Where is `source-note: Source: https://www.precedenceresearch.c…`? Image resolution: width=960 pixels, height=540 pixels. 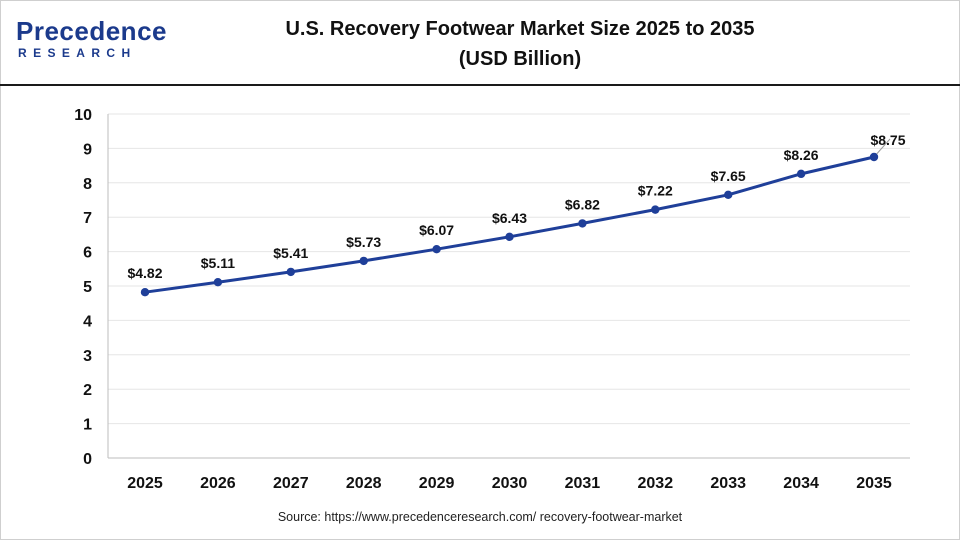 source-note: Source: https://www.precedenceresearch.c… is located at coordinates (480, 517).